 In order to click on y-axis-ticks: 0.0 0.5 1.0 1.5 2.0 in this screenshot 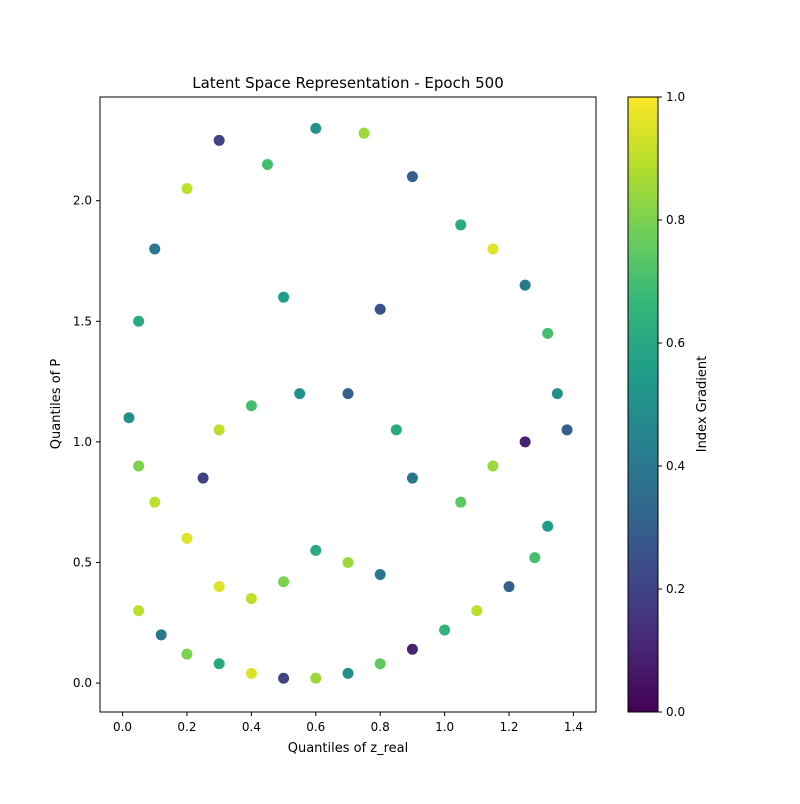, I will do `click(86, 442)`.